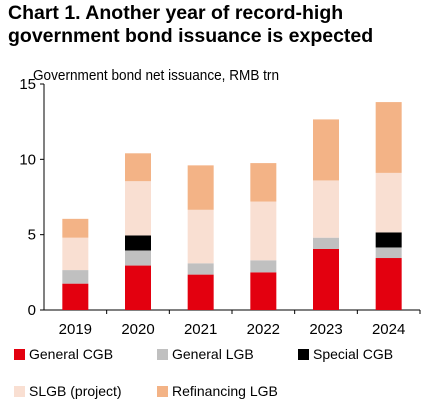  I want to click on x-tick-label: 2020, so click(137, 329).